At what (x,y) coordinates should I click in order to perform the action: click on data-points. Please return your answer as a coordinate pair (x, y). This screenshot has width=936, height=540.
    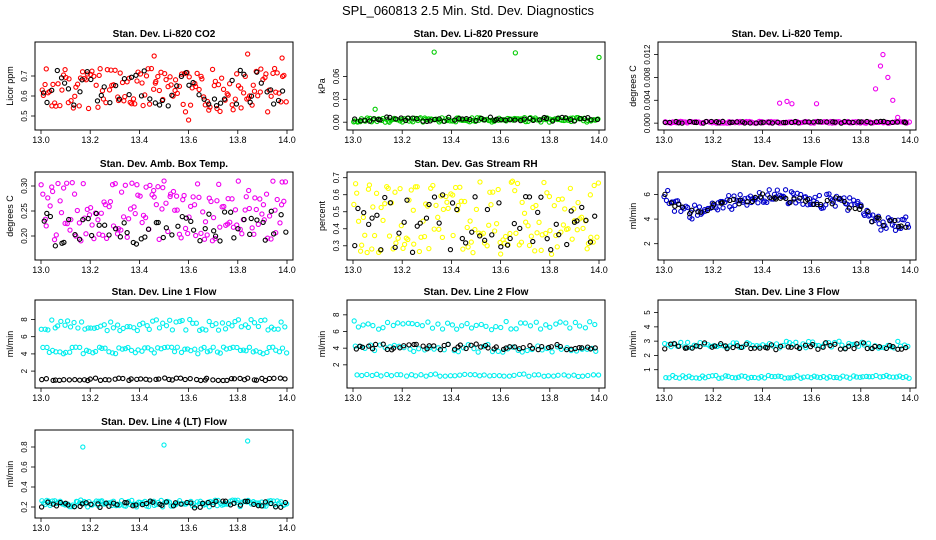
    Looking at the image, I should click on (164, 474).